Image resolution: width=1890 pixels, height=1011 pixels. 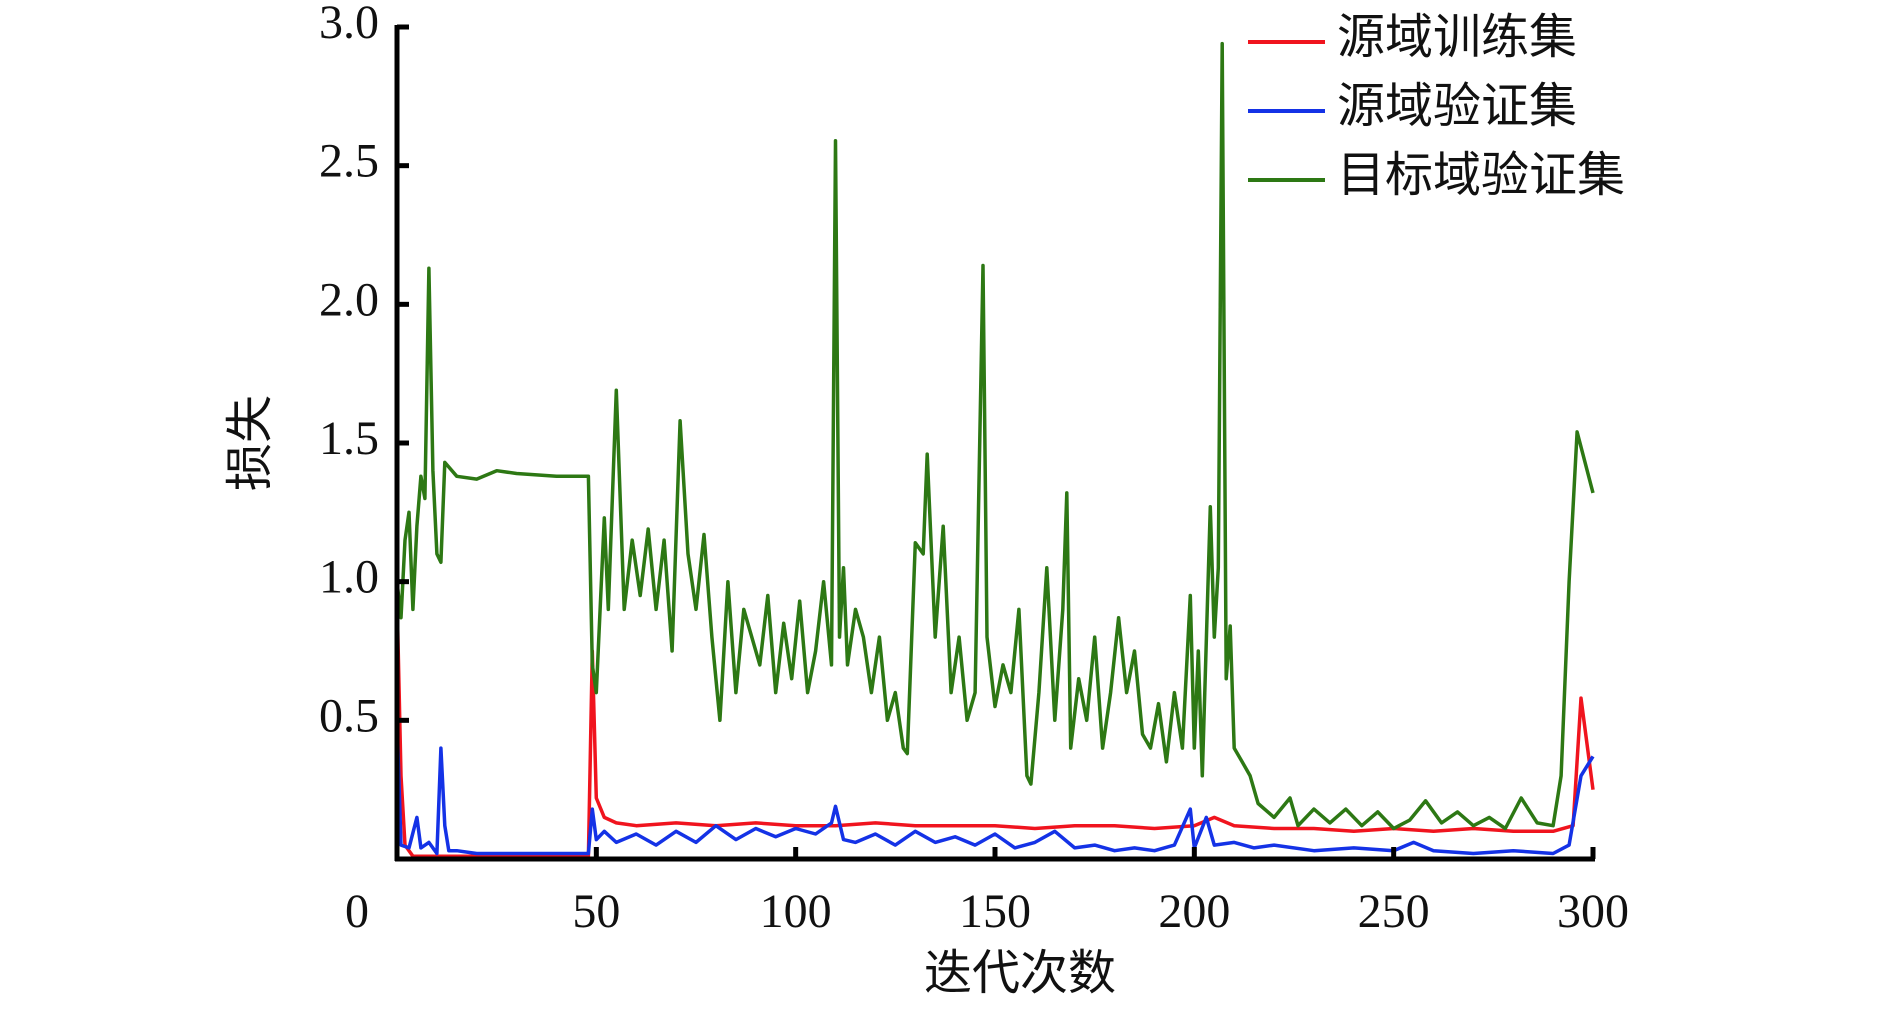 I want to click on y-tick-label: 1.5, so click(x=349, y=438).